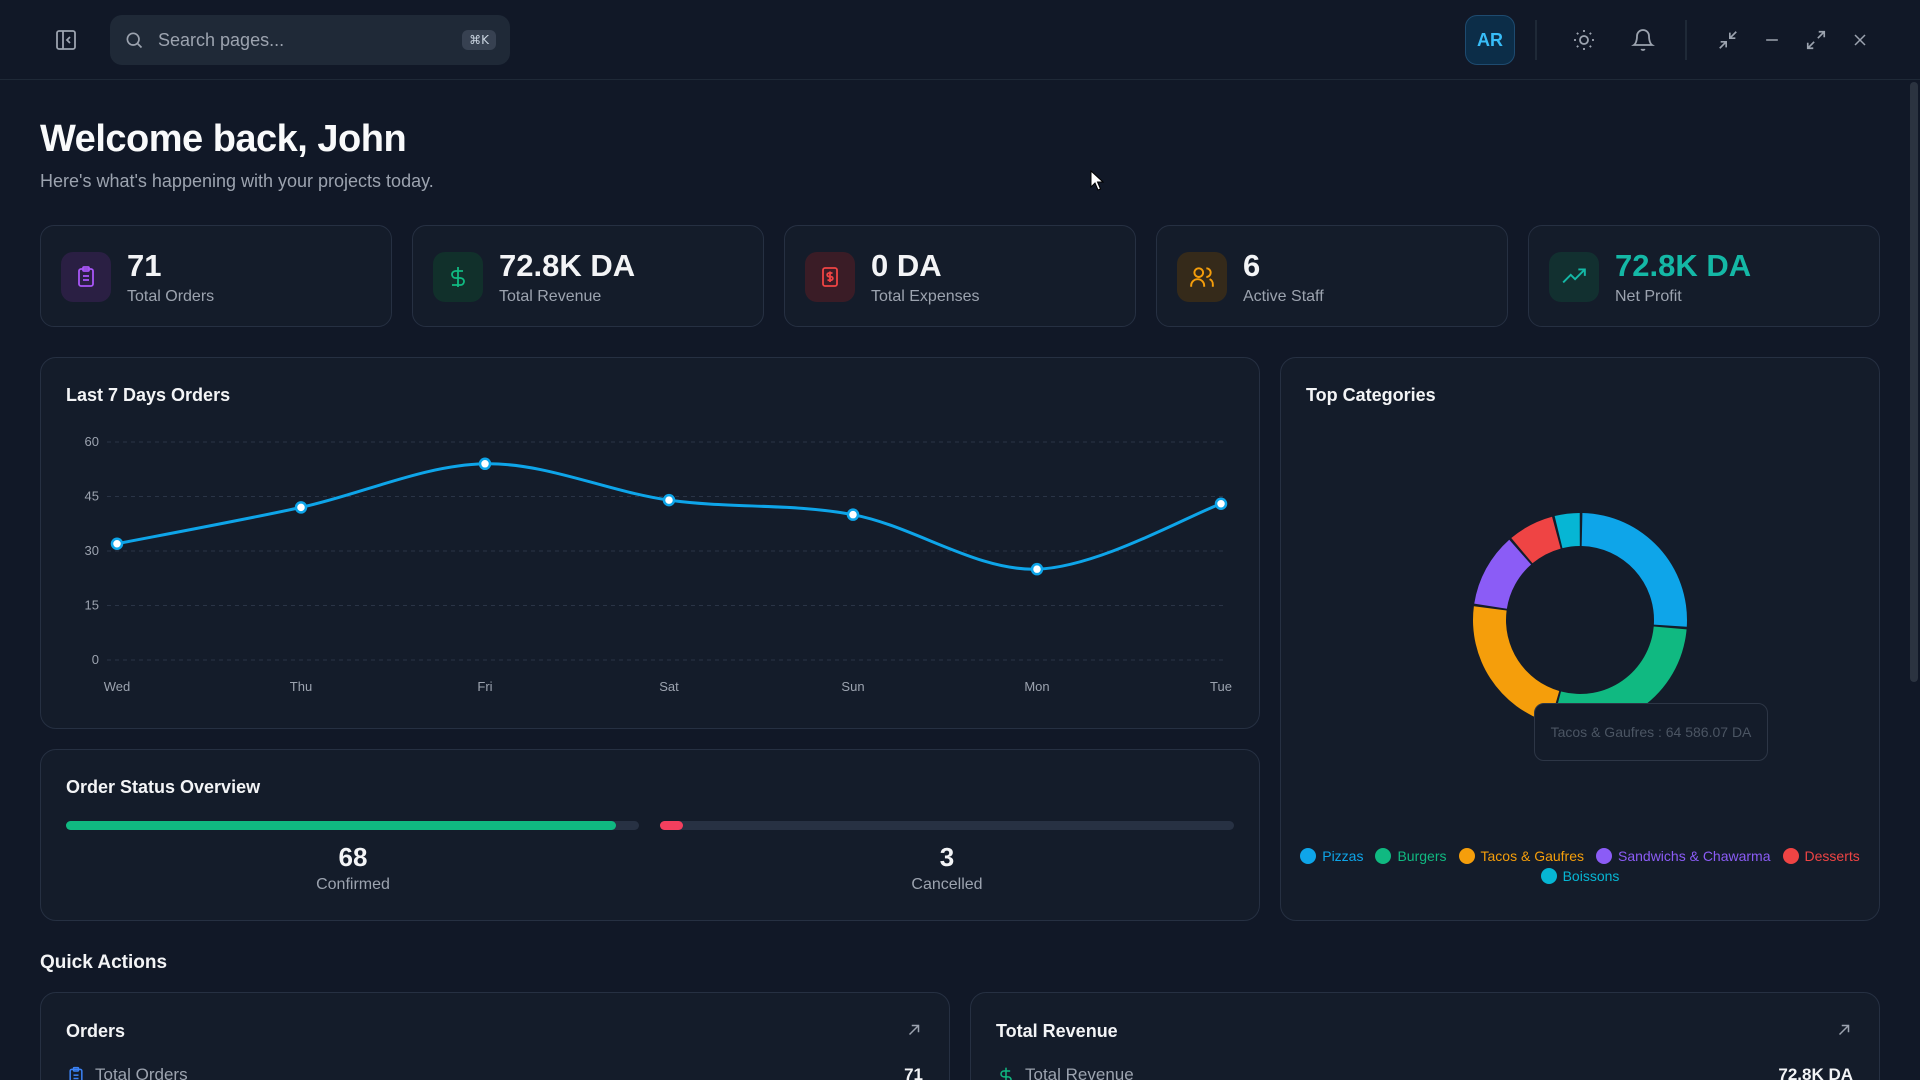 Image resolution: width=1920 pixels, height=1080 pixels. I want to click on orders-line-chart: 0 15 30 45 60 Wed Thu Fri Sat Sun Mon Tue, so click(658, 564).